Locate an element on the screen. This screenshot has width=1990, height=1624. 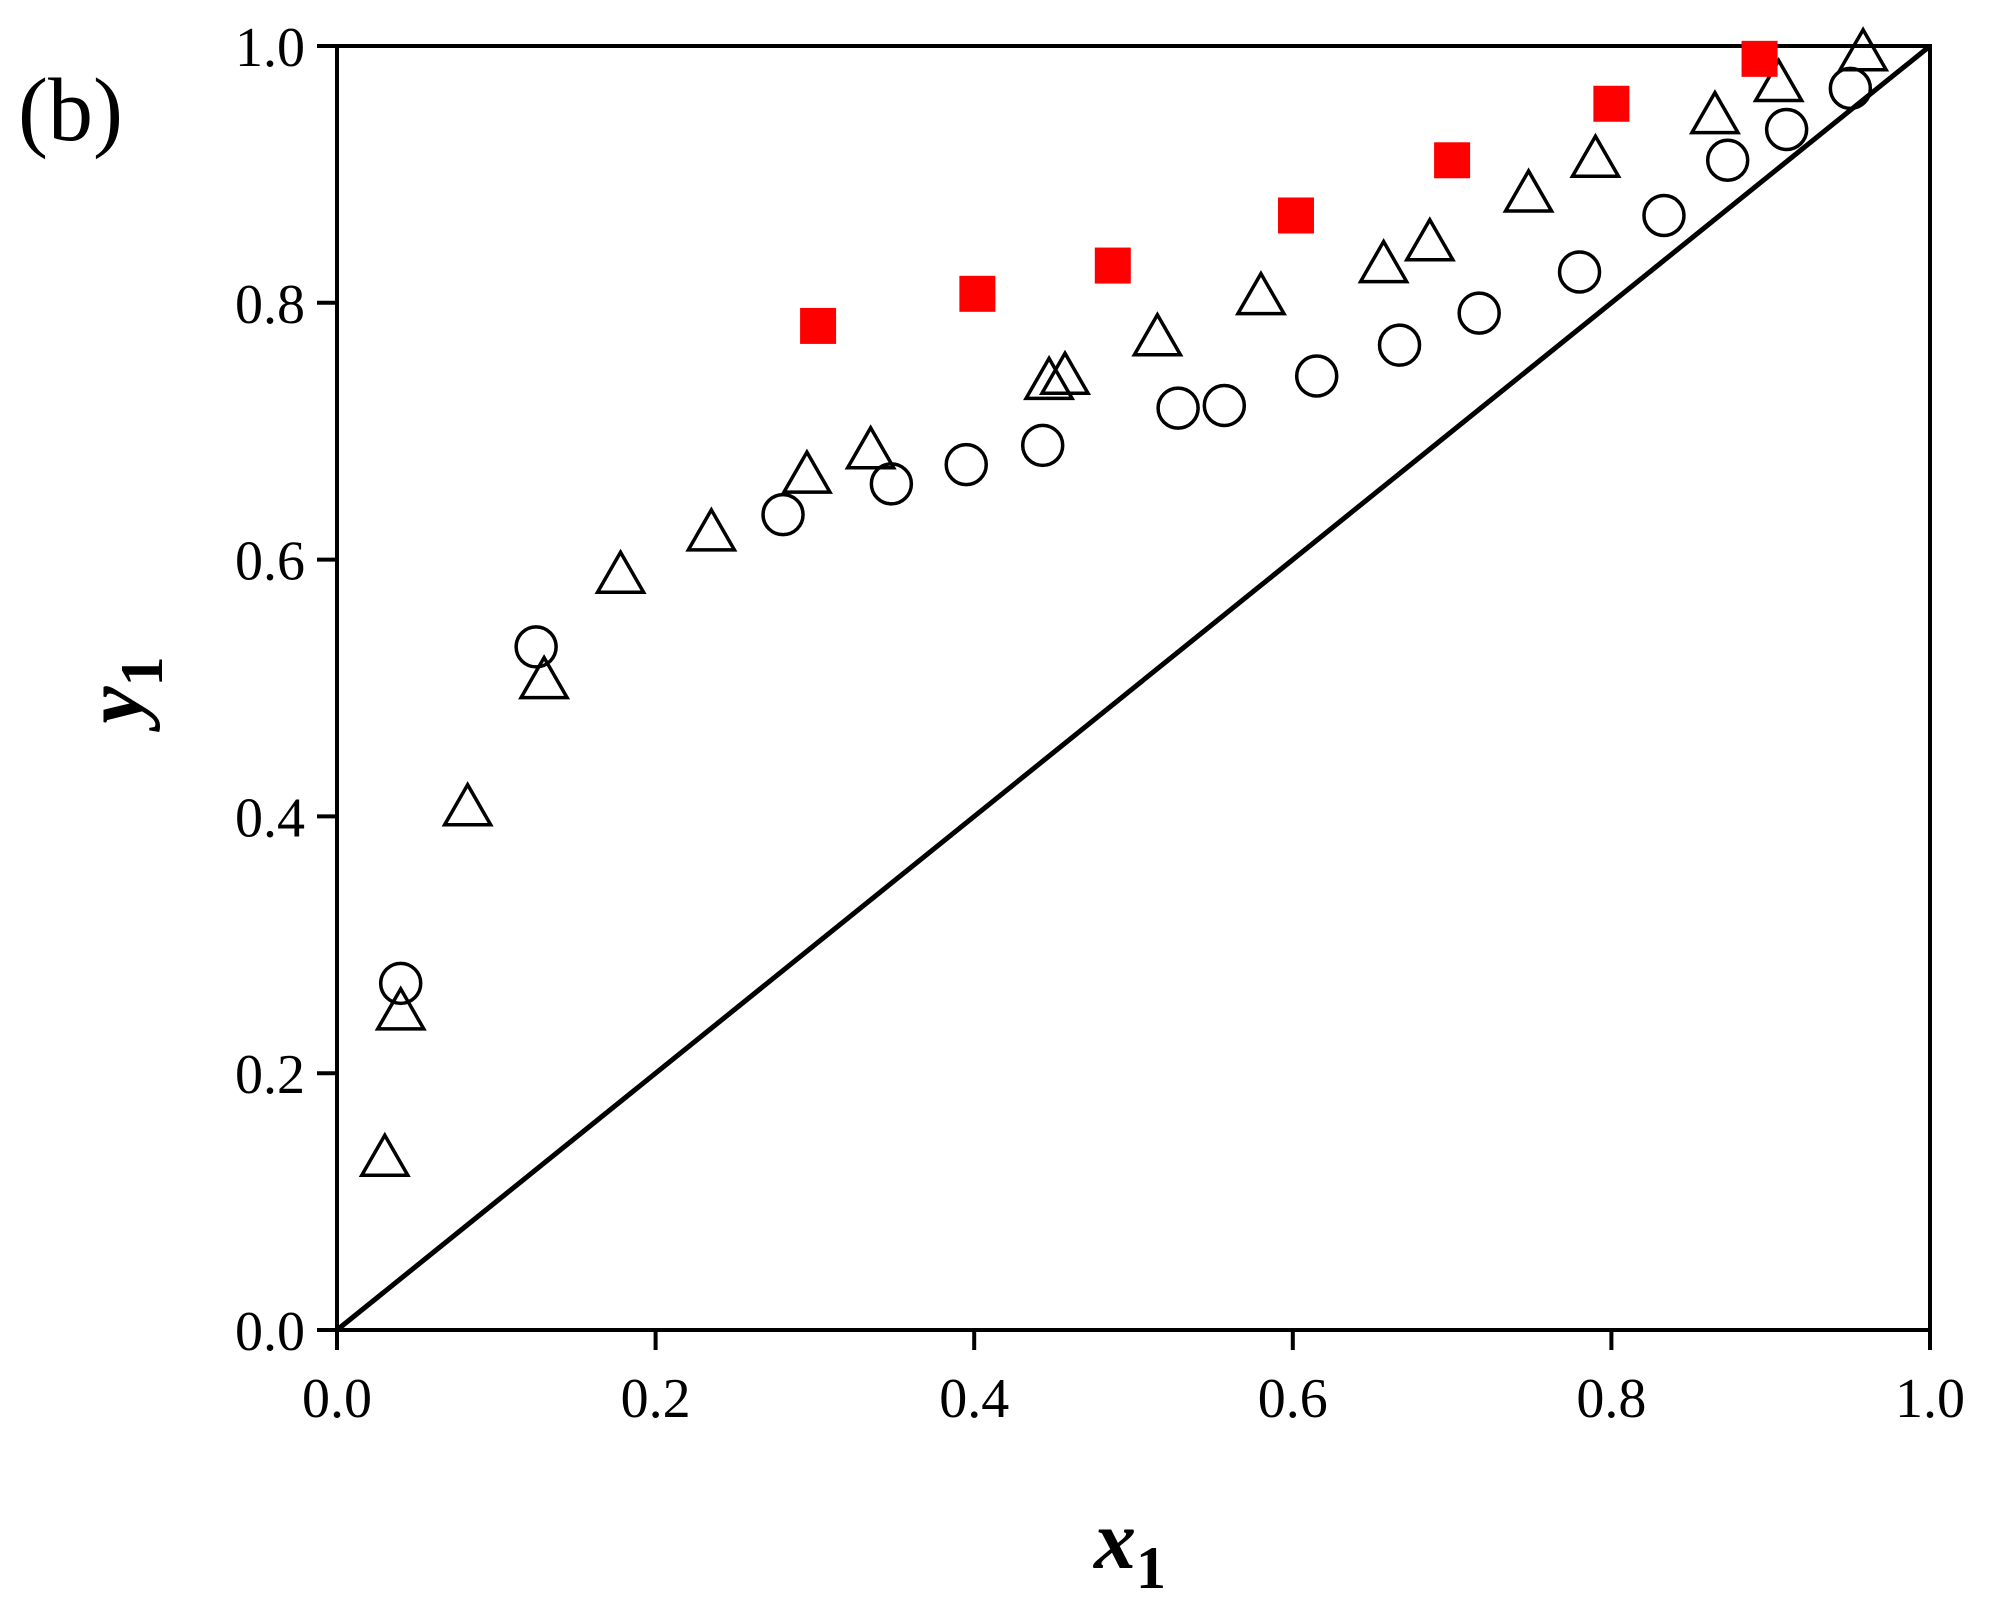
y-tick-label: 1.0 is located at coordinates (270, 48).